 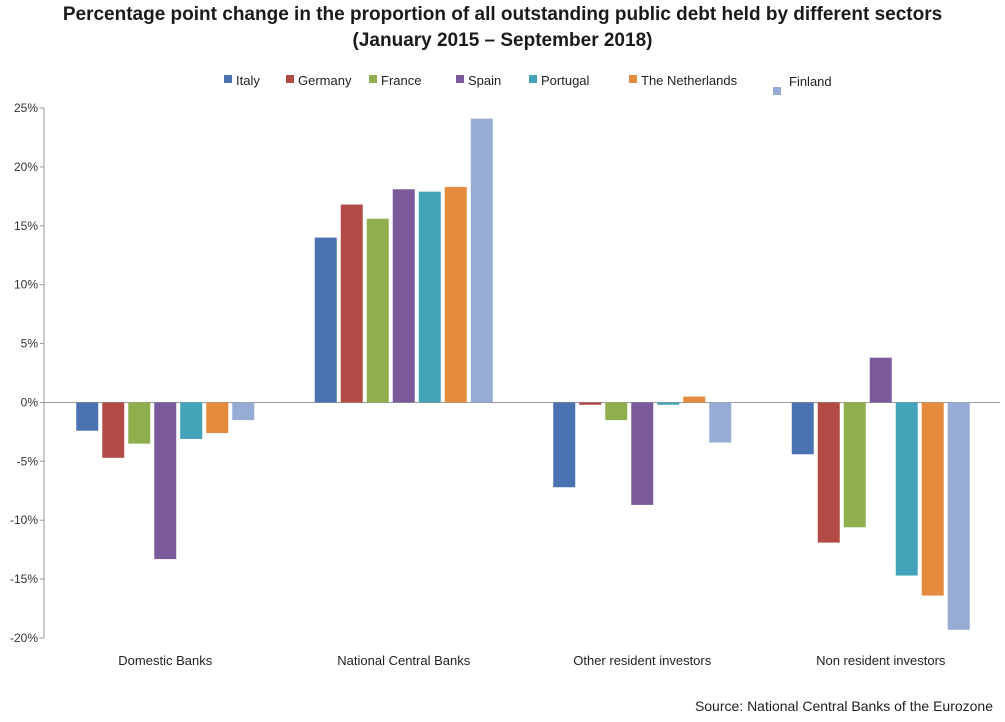 I want to click on x-category-label: Domestic Banks, so click(x=165, y=660).